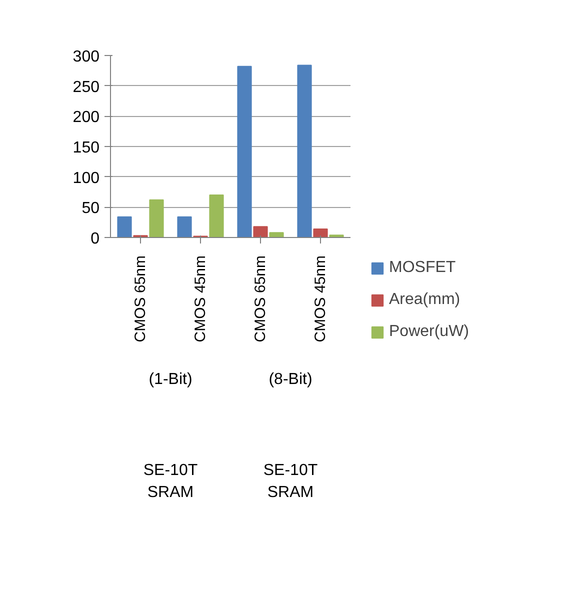  What do you see at coordinates (86, 148) in the screenshot?
I see `y-tick-label: 150` at bounding box center [86, 148].